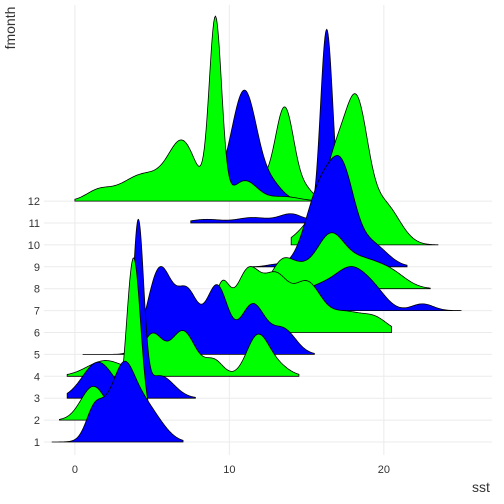 The width and height of the screenshot is (504, 504). What do you see at coordinates (34, 246) in the screenshot?
I see `y-tick-label: 10` at bounding box center [34, 246].